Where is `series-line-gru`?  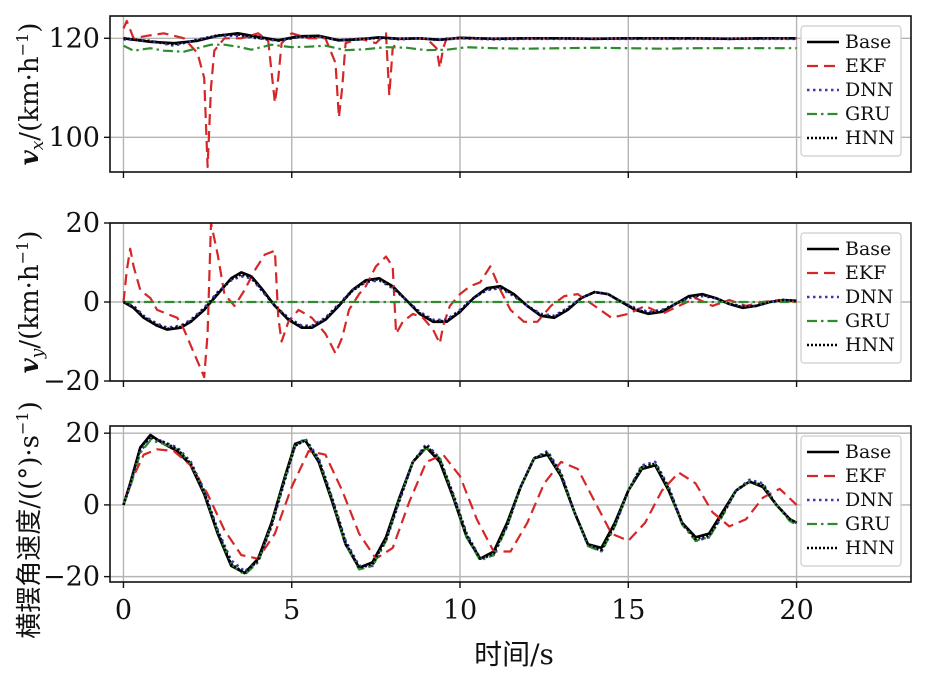
series-line-gru is located at coordinates (460, 48).